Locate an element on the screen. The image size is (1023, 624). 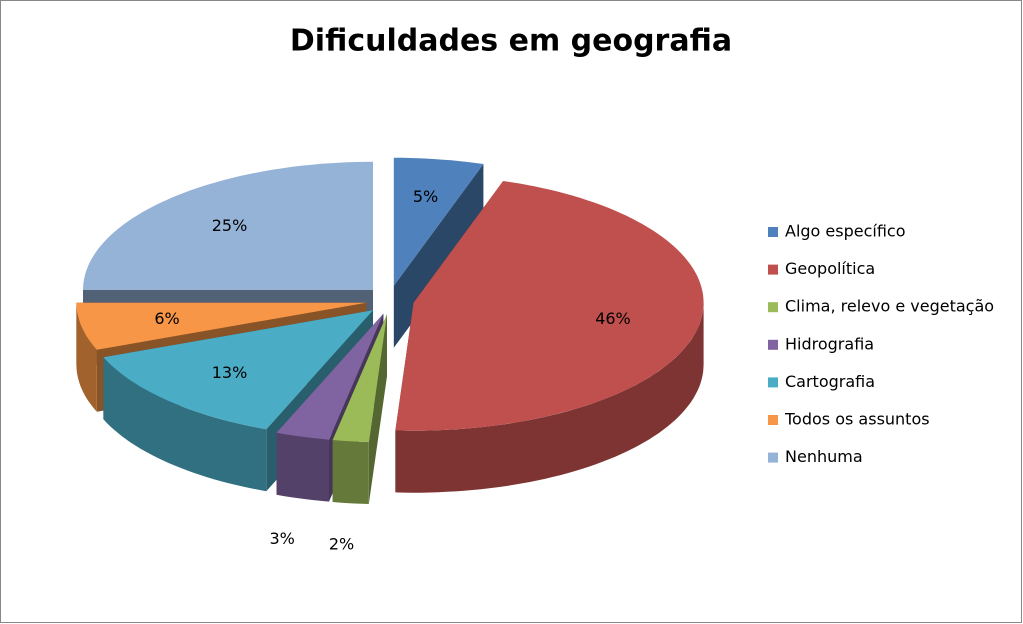
data-label: 25% is located at coordinates (230, 225).